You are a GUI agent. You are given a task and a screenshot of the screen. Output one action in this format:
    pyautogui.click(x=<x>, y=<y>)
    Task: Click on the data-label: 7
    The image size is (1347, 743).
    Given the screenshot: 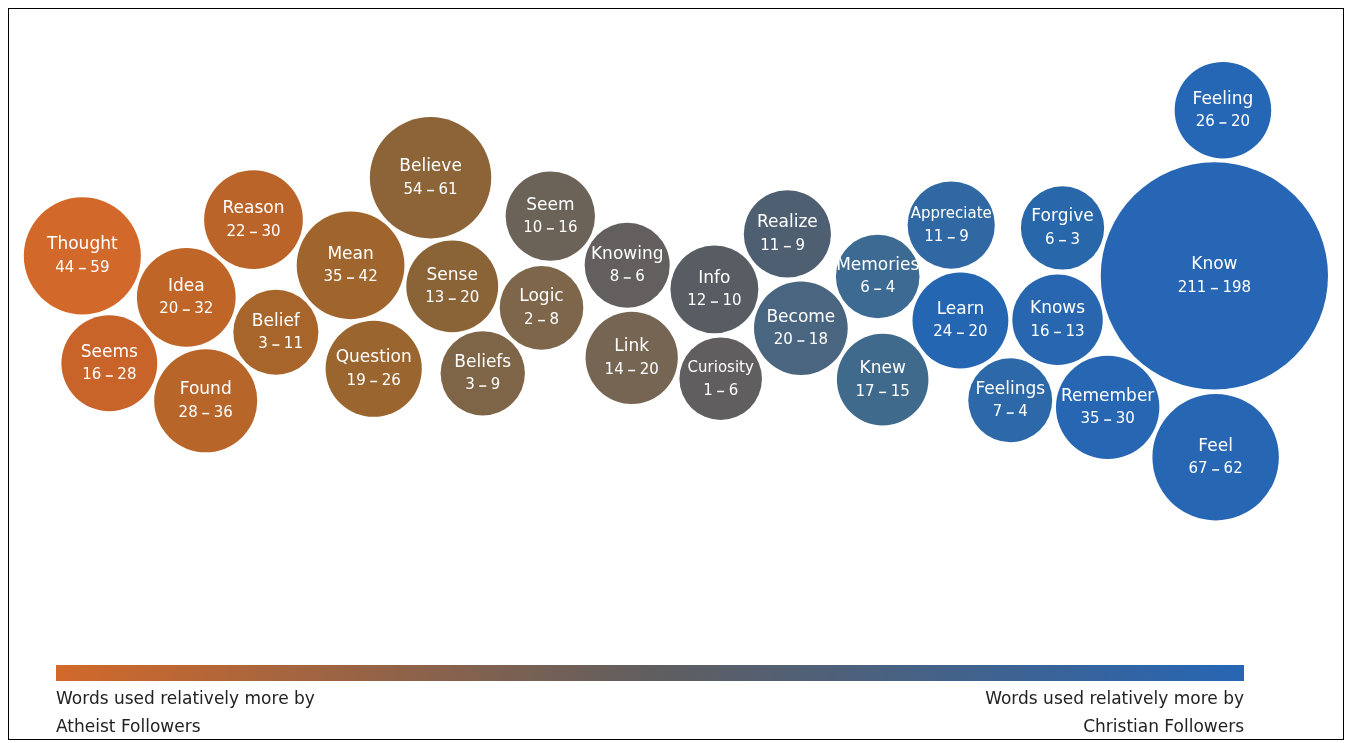 What is the action you would take?
    pyautogui.click(x=997, y=411)
    